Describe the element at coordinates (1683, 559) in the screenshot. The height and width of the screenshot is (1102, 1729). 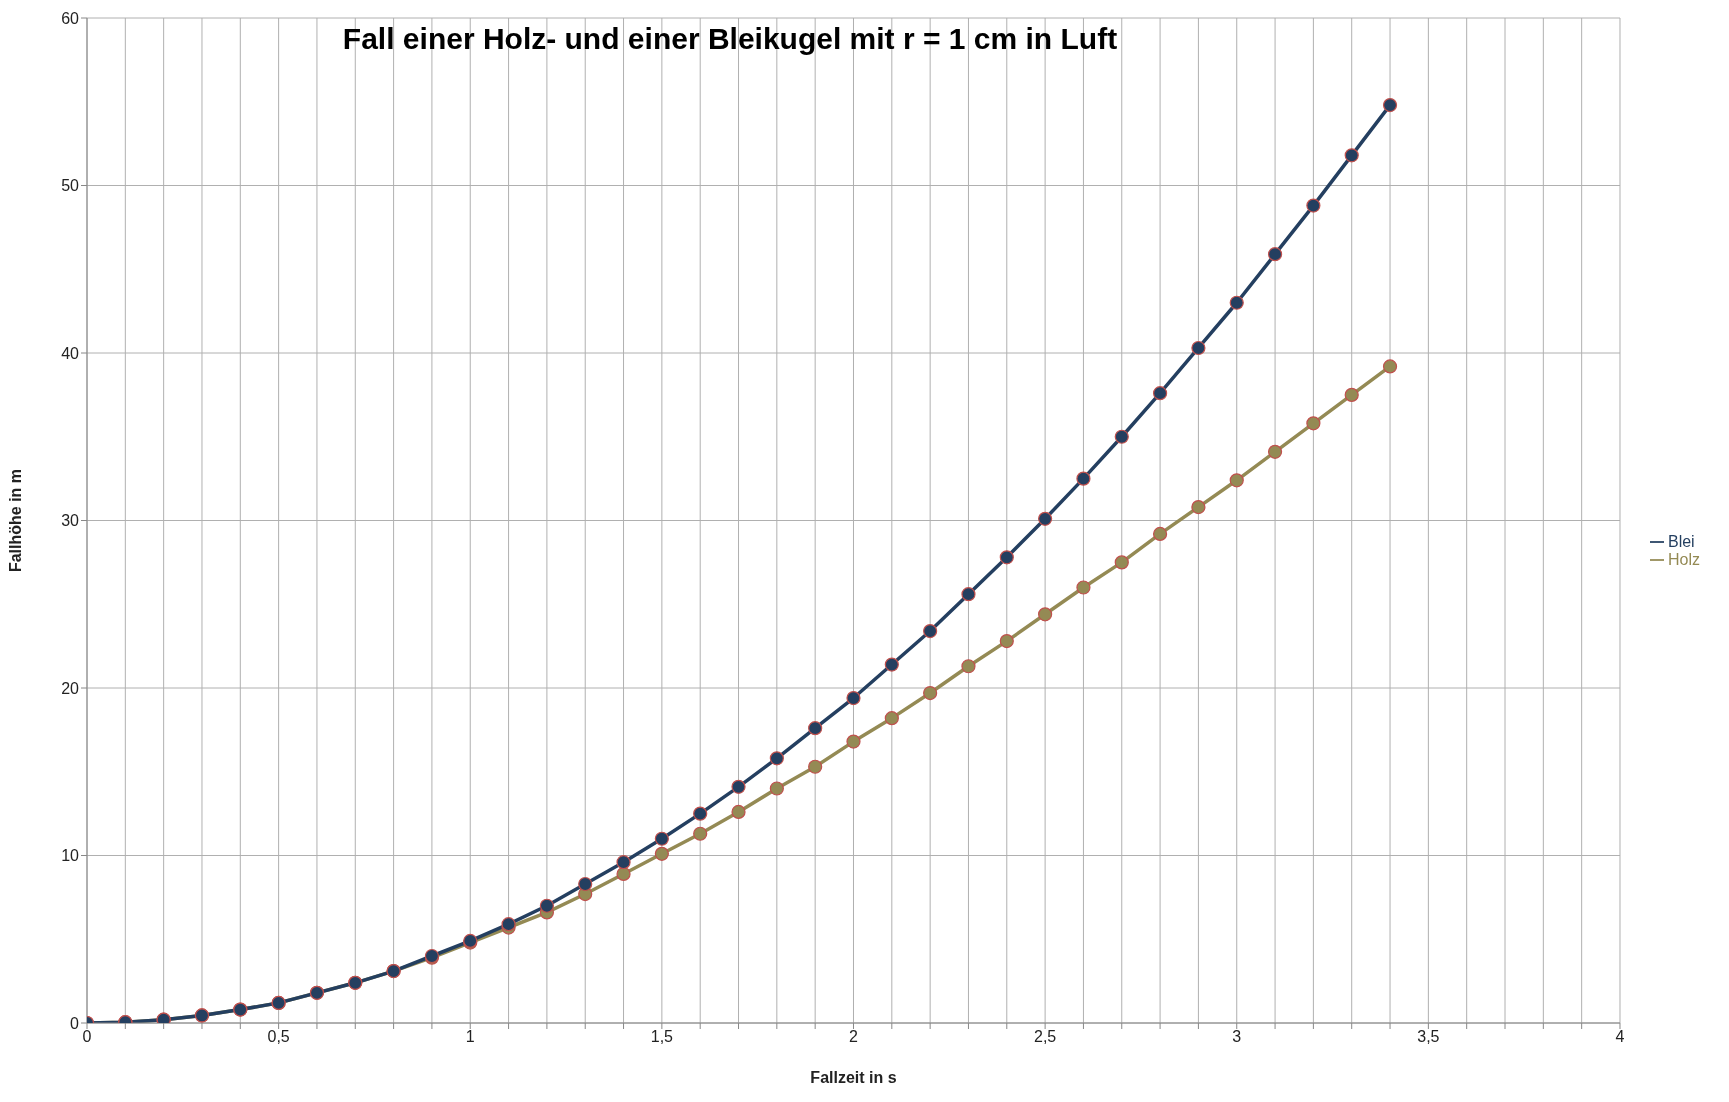
I see `legend-label: Holz` at that location.